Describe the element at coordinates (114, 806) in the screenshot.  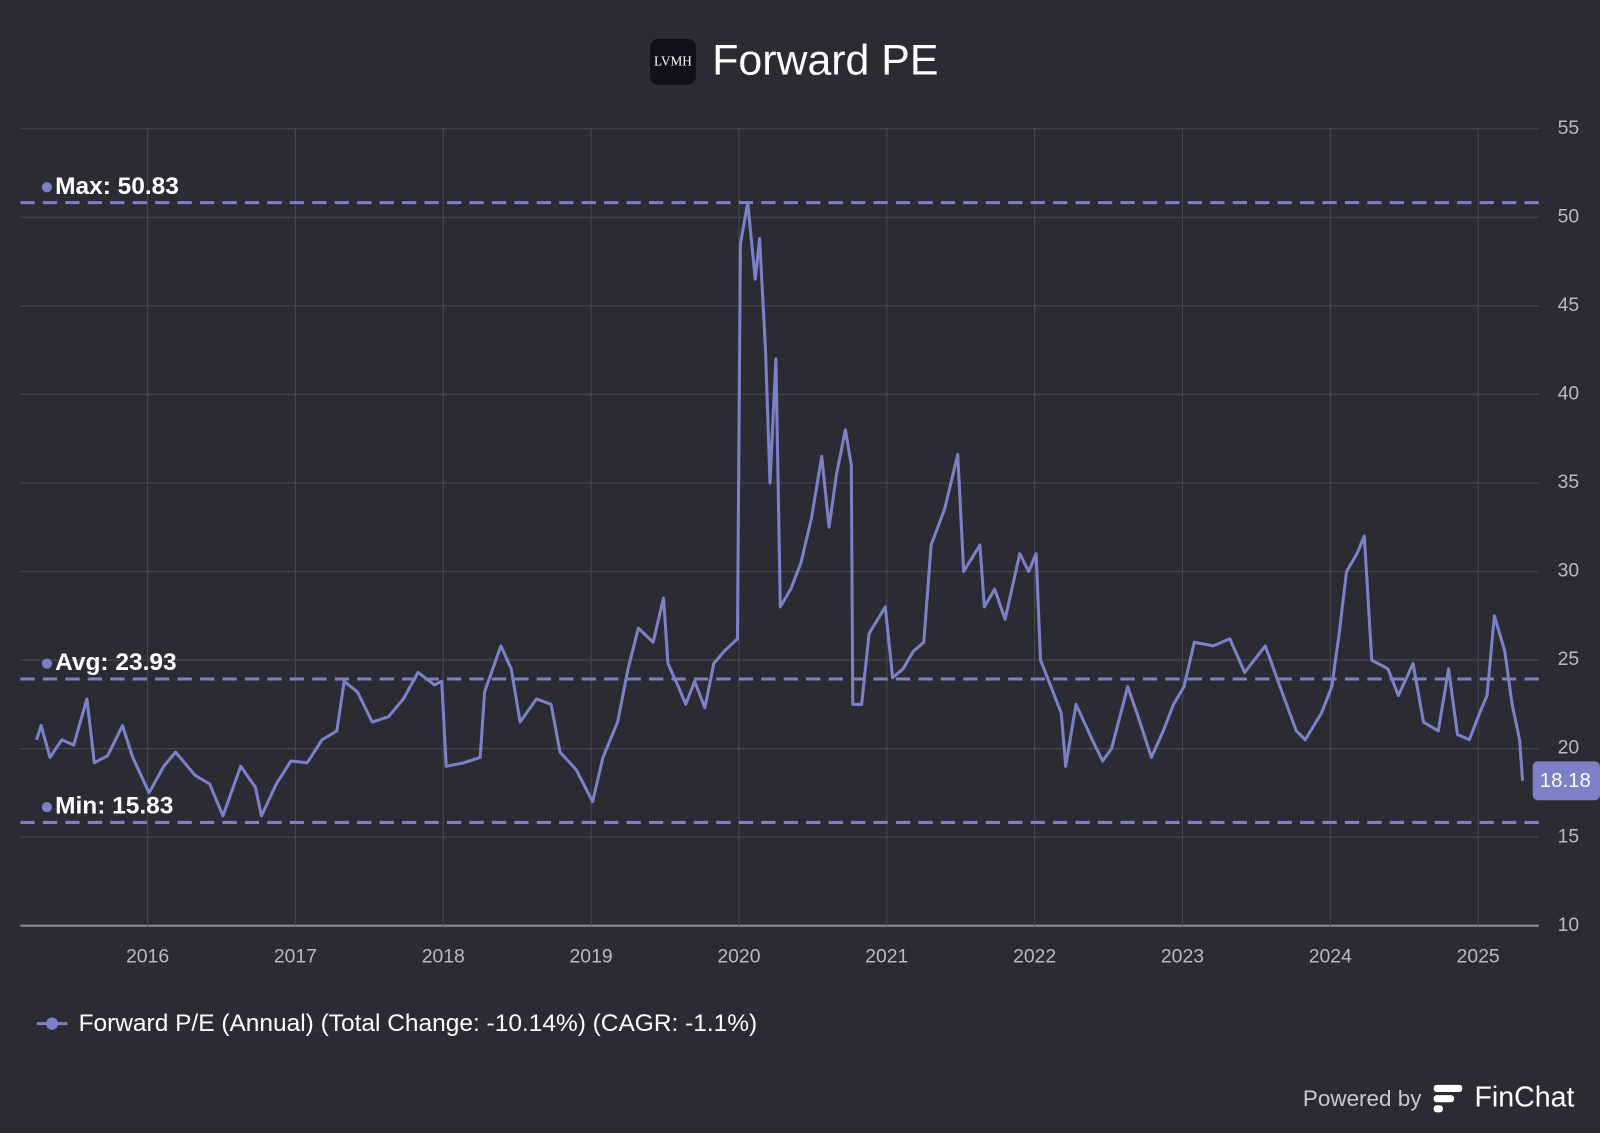
I see `reference-label: Min: 15.83` at that location.